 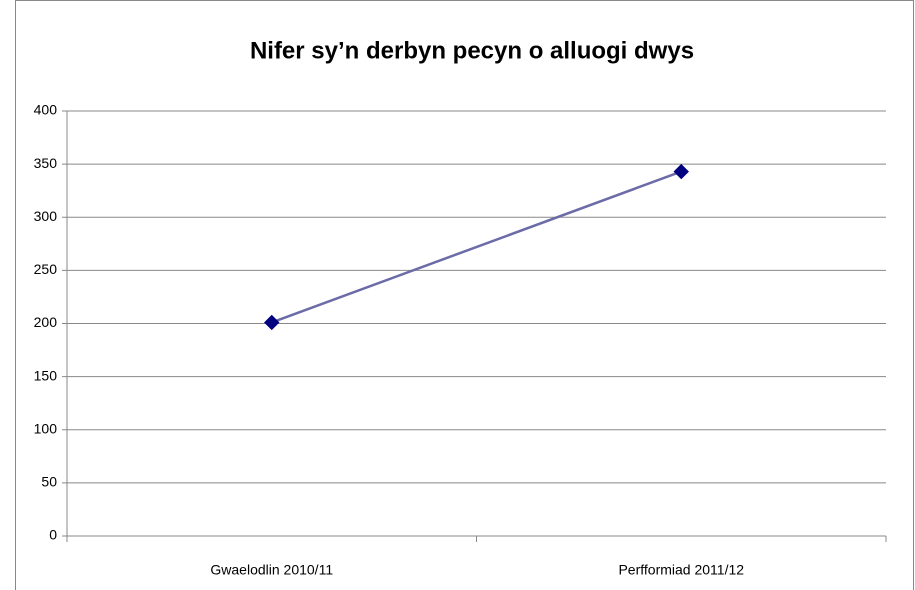 What do you see at coordinates (46, 375) in the screenshot?
I see `y-tick-label: 150` at bounding box center [46, 375].